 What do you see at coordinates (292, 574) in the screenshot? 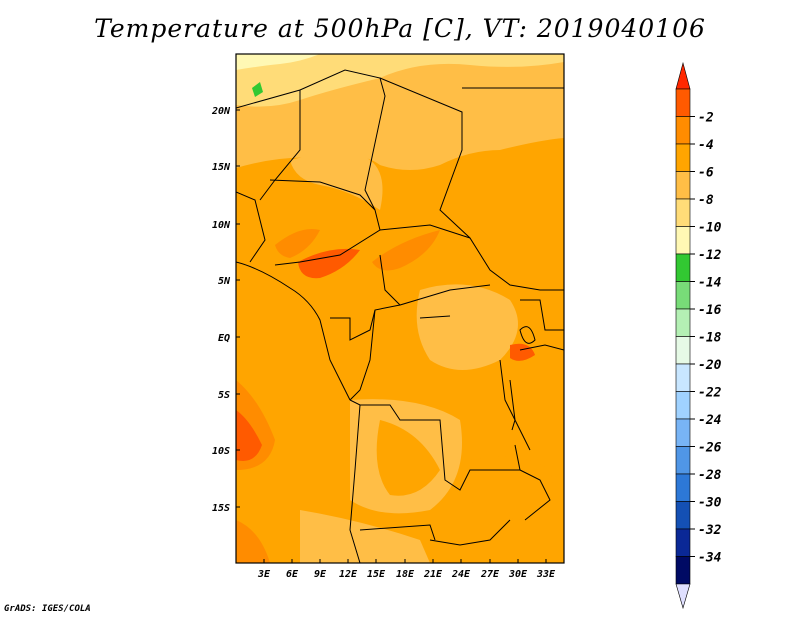
I see `lon-label: 6E` at bounding box center [292, 574].